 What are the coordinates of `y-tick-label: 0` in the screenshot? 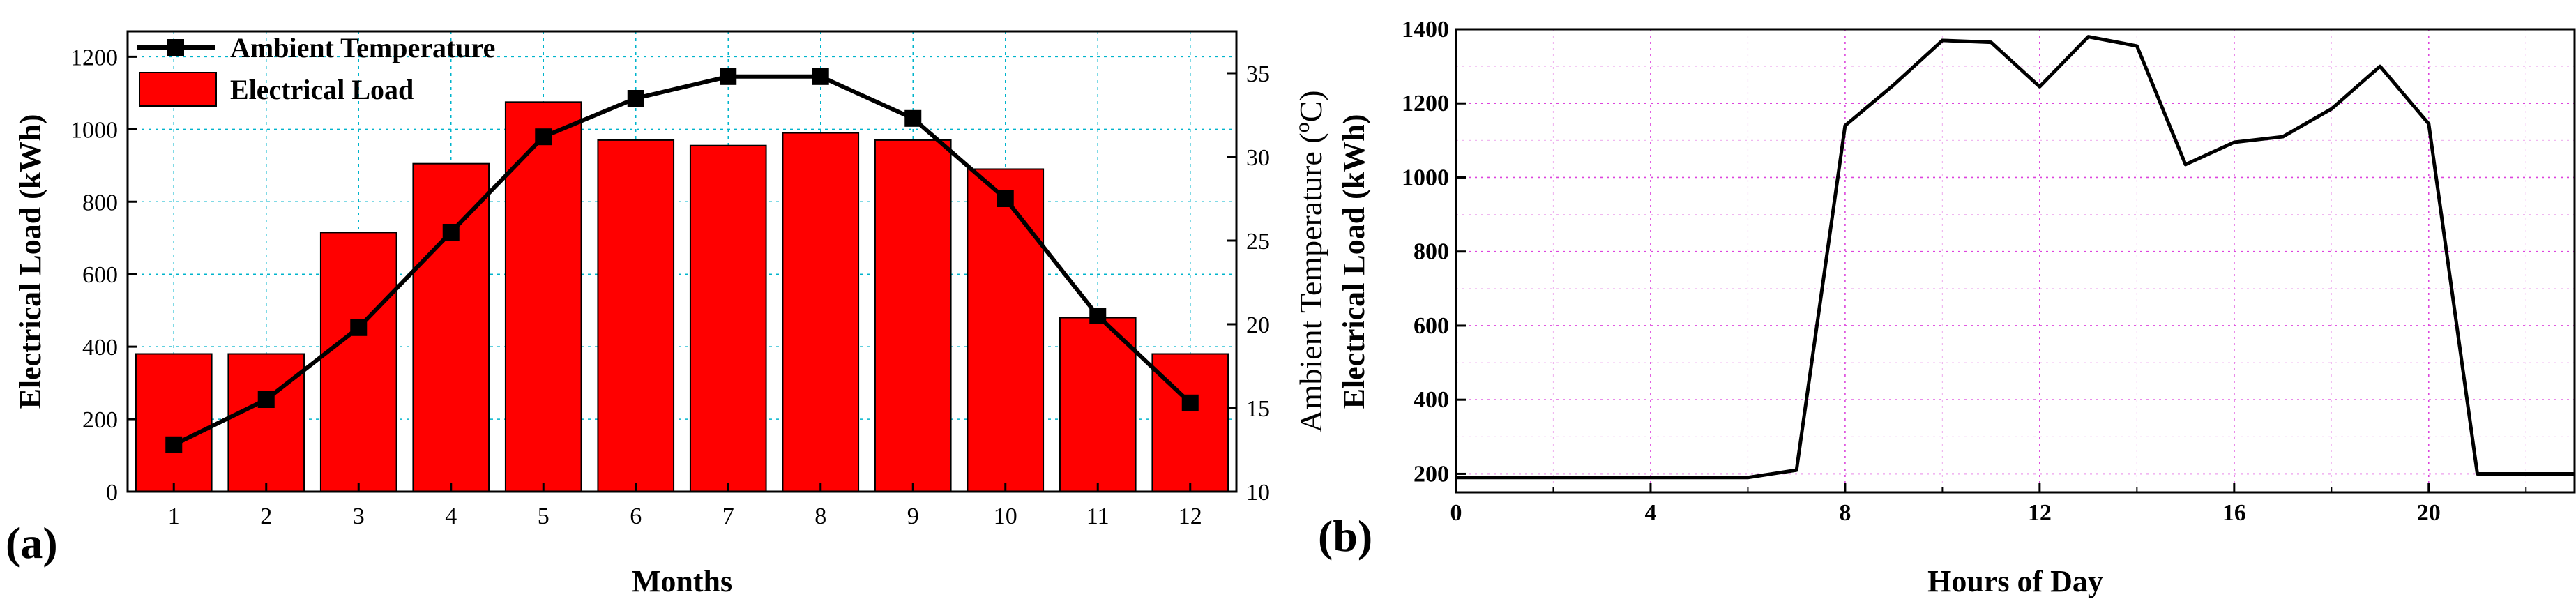 It's located at (112, 493).